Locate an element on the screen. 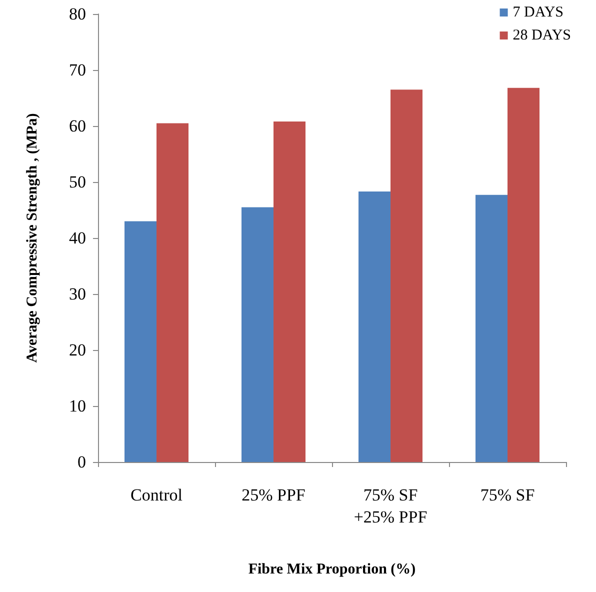 The width and height of the screenshot is (596, 592). y-tick-label: 10 is located at coordinates (77, 406).